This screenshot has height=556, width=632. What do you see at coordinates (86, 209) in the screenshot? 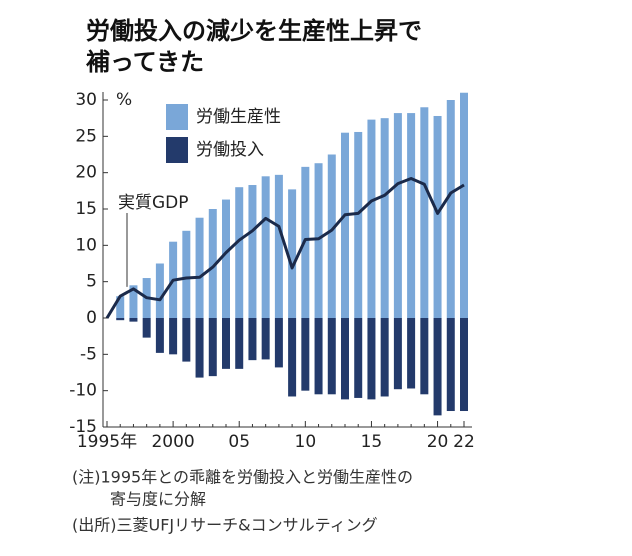
I see `y-tick-label: 15` at bounding box center [86, 209].